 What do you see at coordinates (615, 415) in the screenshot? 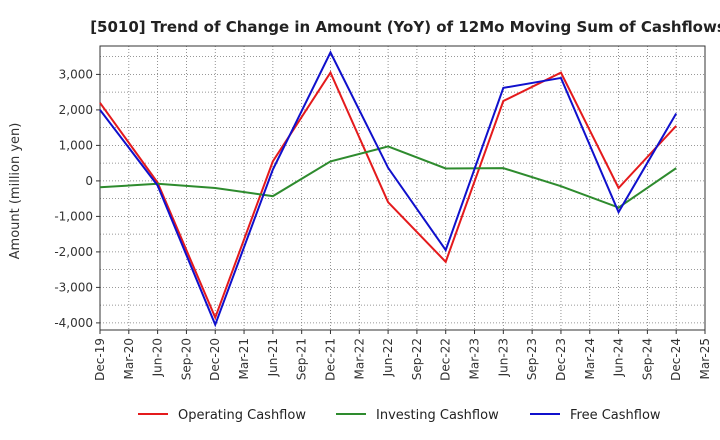
I see `legend-label: Free Cashflow` at bounding box center [615, 415].